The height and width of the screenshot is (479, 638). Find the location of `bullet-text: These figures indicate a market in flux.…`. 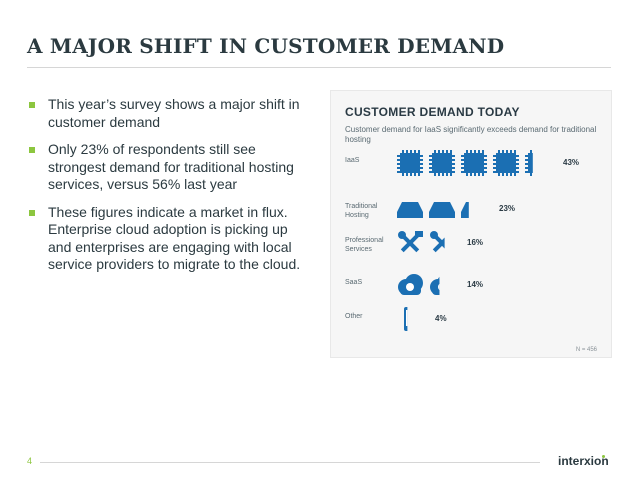

bullet-text: These figures indicate a market in flux.… is located at coordinates (174, 238).